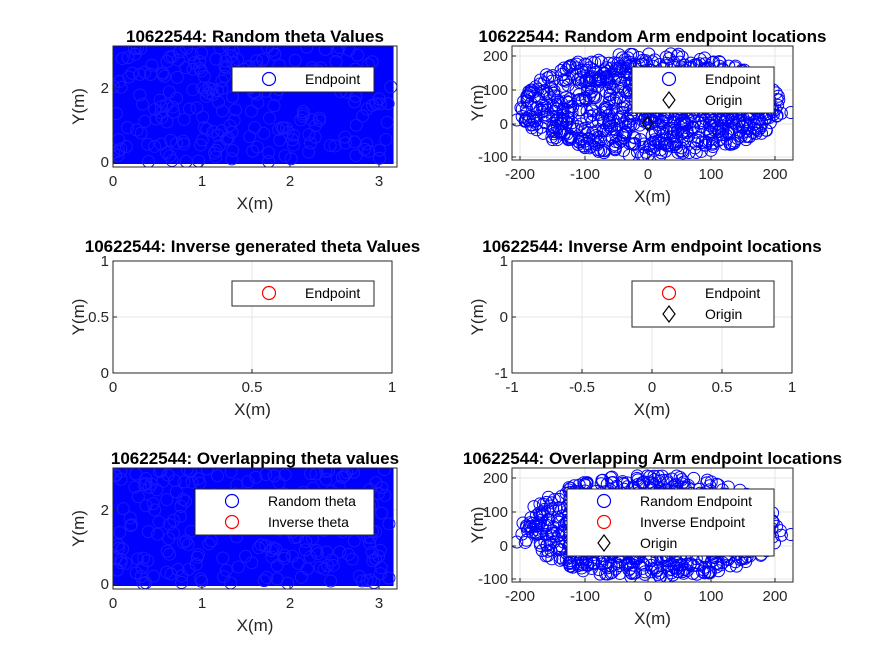 Image resolution: width=875 pixels, height=656 pixels. Describe the element at coordinates (493, 579) in the screenshot. I see `y-tick-label: -100` at that location.